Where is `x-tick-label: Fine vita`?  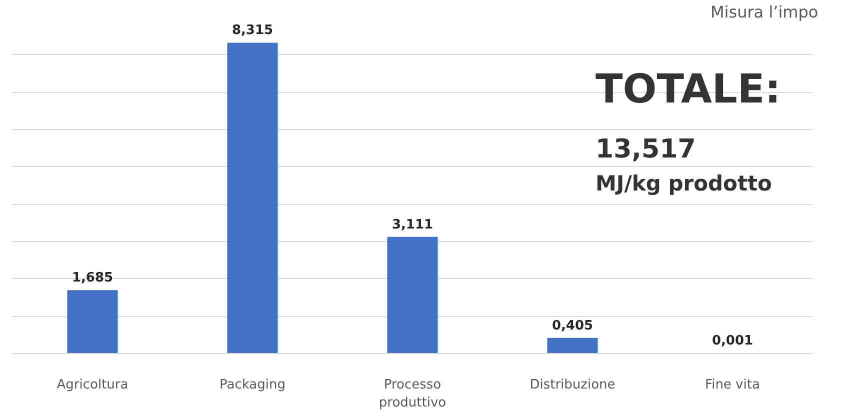
x-tick-label: Fine vita is located at coordinates (732, 385).